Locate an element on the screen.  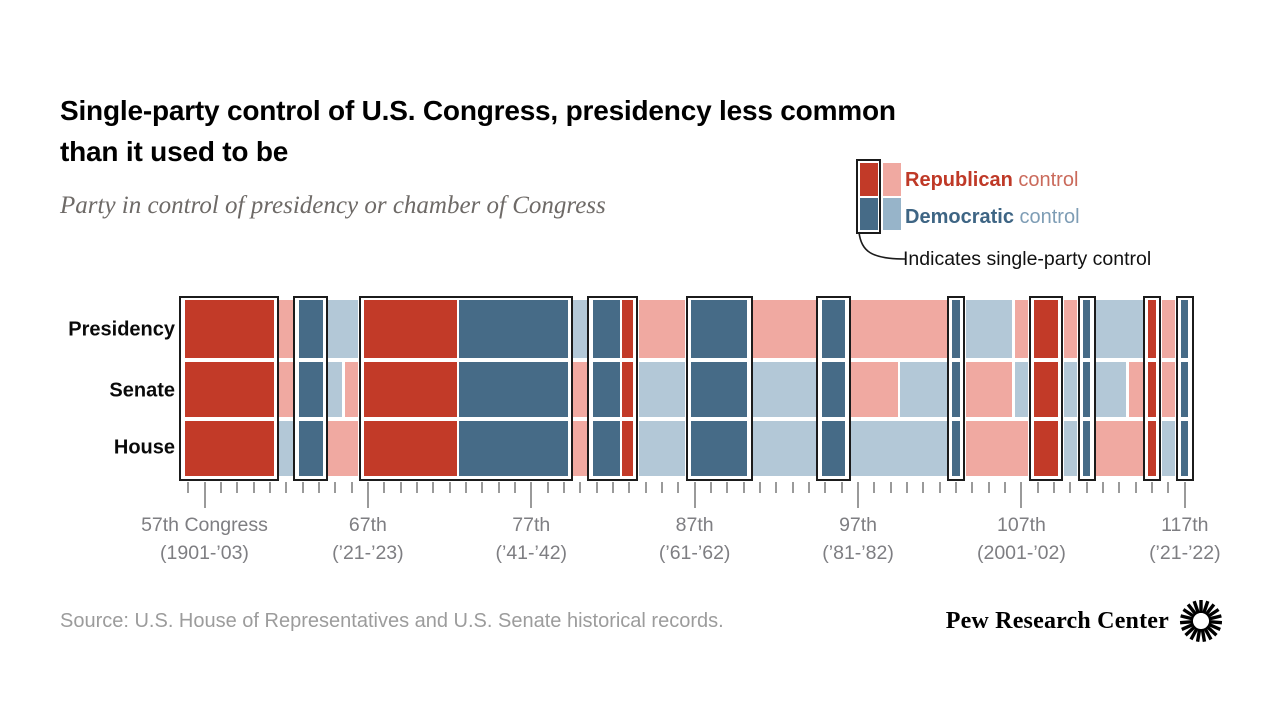
x-axis-label-years: (2001-’02) is located at coordinates (1021, 553).